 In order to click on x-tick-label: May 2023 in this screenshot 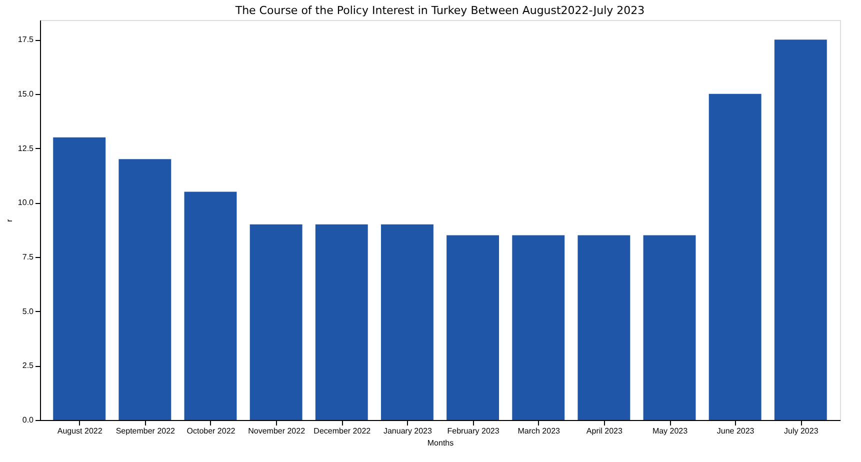, I will do `click(670, 431)`.